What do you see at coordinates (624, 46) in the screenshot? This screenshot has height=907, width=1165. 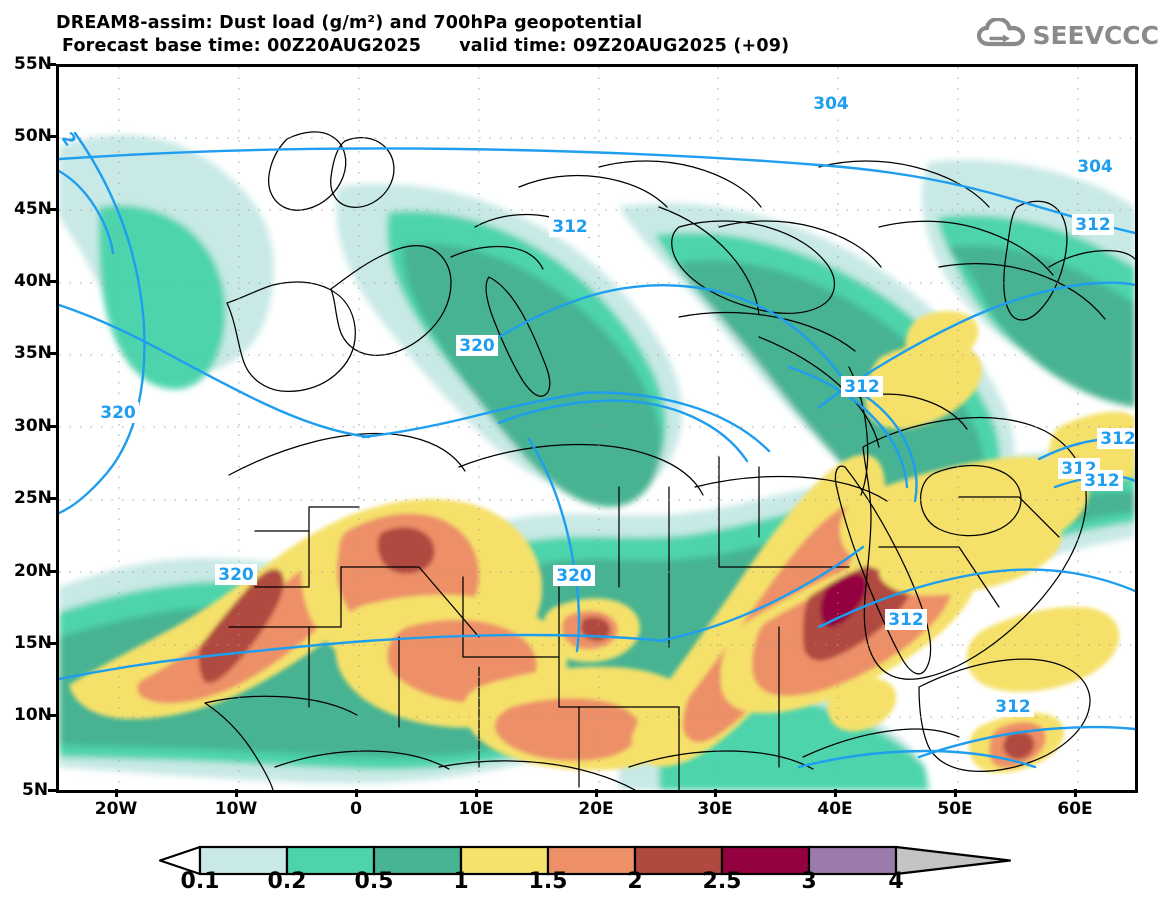 I see `valid-time: valid time: 09Z20AUG2025 (+09)` at bounding box center [624, 46].